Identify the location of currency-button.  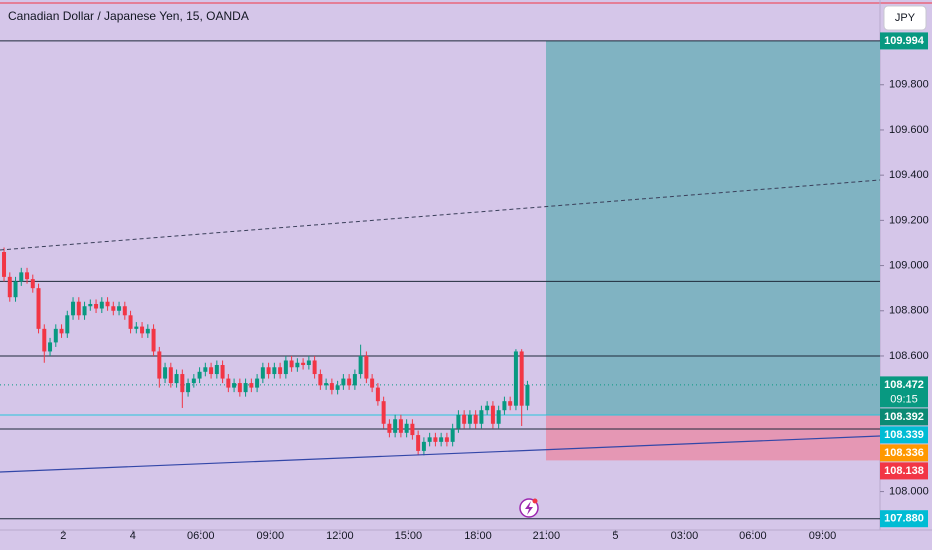
(905, 18).